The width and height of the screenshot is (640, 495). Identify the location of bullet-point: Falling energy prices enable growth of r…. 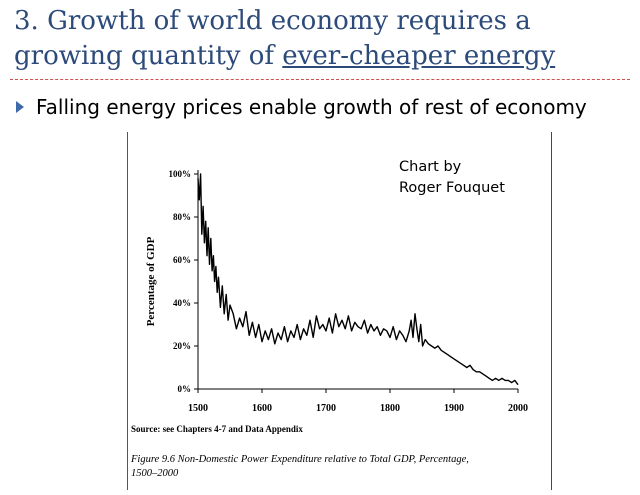
(323, 107).